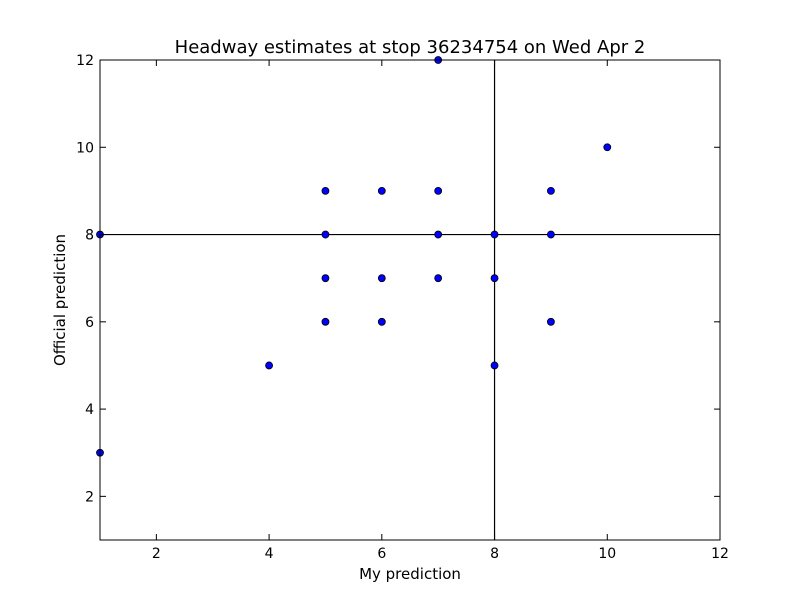  What do you see at coordinates (89, 410) in the screenshot?
I see `y-tick-label: 4` at bounding box center [89, 410].